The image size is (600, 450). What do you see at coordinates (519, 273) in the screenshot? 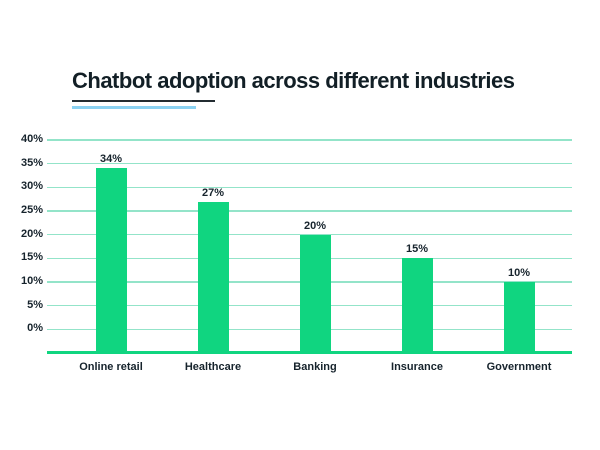
I see `value-label: 10%` at bounding box center [519, 273].